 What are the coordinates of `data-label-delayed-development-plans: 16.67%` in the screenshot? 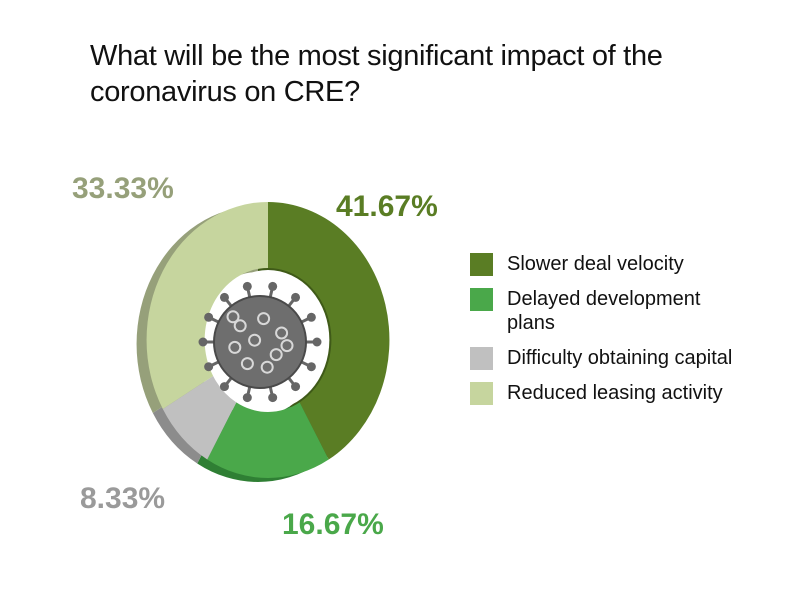 It's located at (333, 524).